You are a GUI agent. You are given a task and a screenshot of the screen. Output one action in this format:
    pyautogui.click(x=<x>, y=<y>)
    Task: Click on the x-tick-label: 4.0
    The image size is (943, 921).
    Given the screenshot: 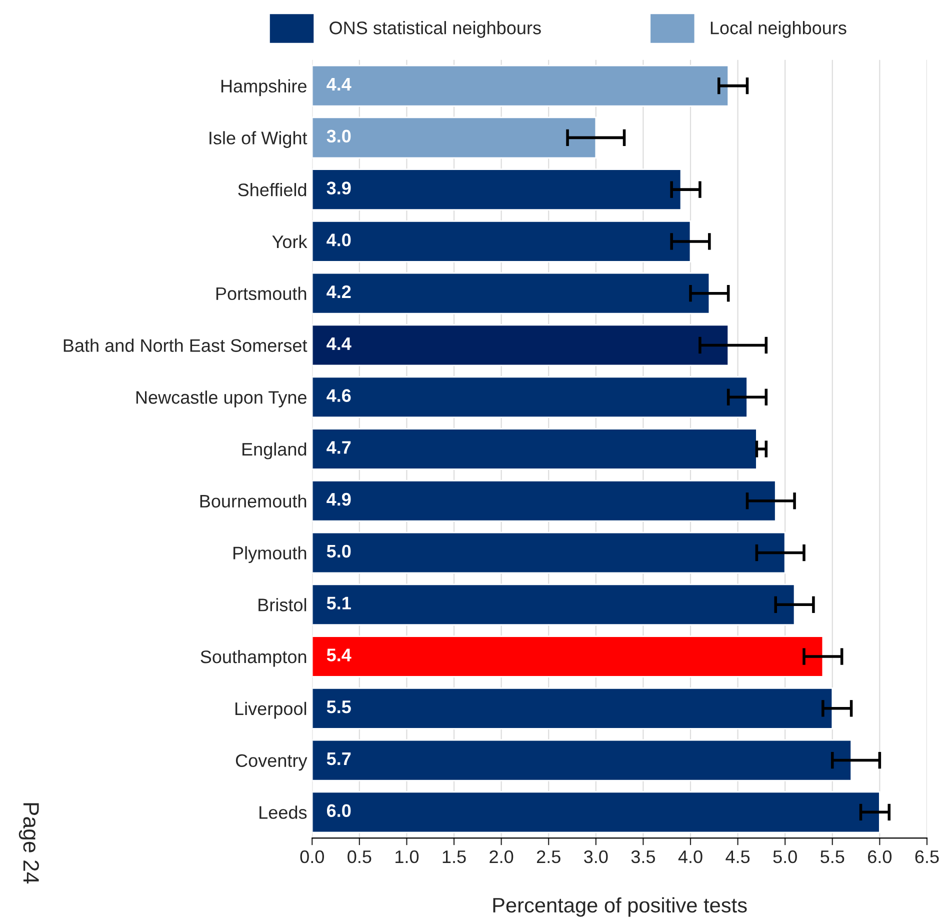 What is the action you would take?
    pyautogui.click(x=690, y=857)
    